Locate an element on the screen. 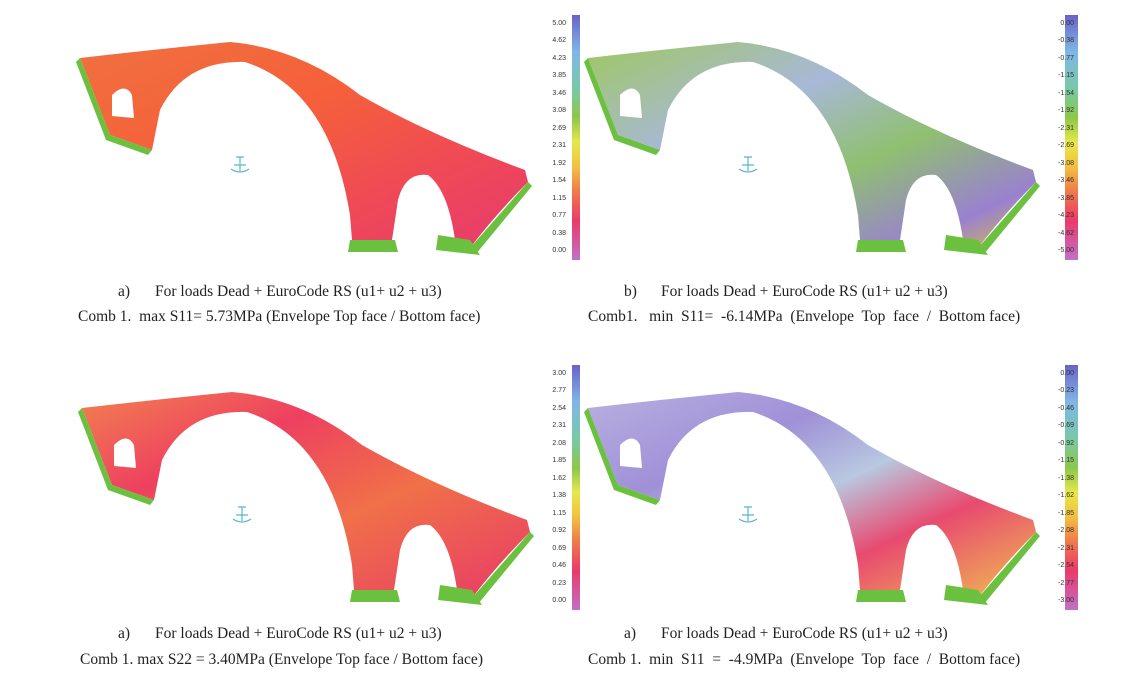  legend-label: 1.92 is located at coordinates (559, 163).